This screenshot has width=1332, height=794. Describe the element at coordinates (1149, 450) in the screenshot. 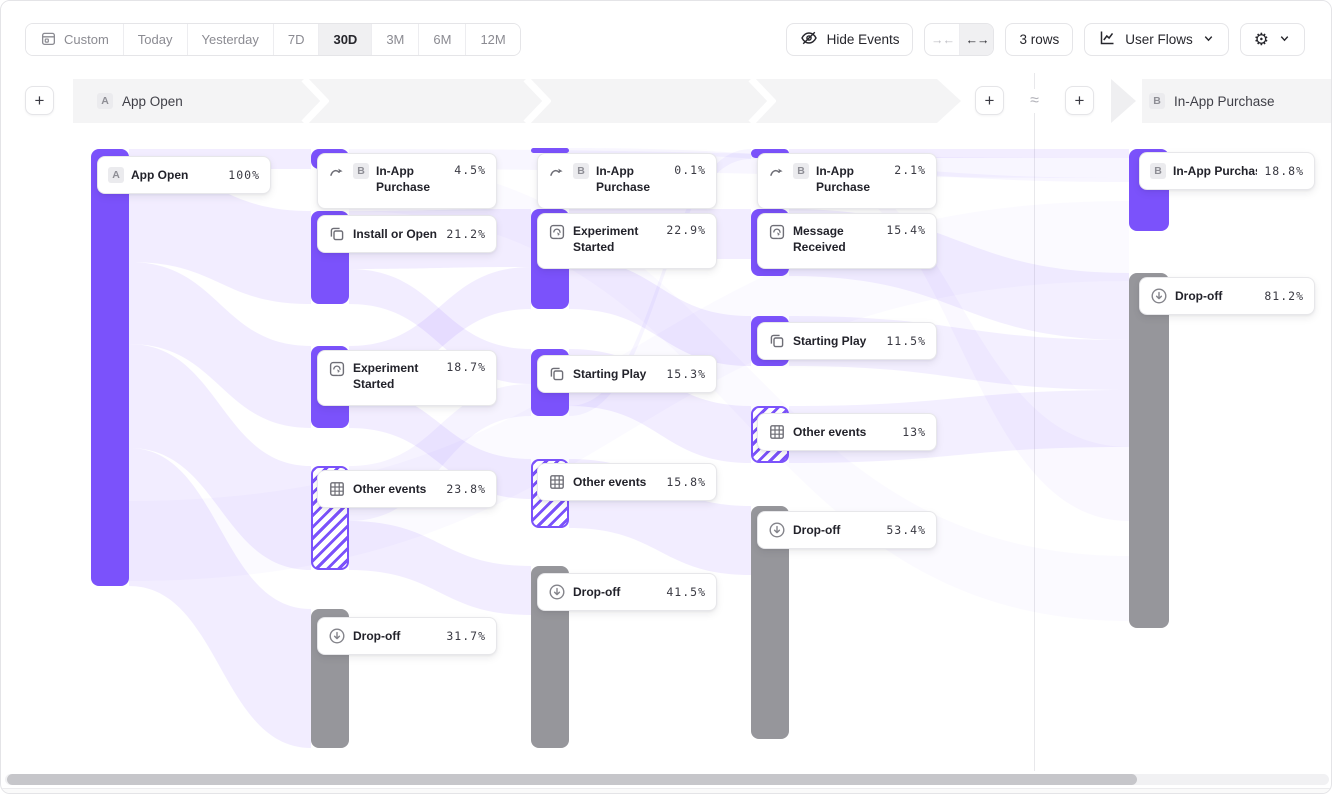

I see `flow-node-bar-target-drop-off` at that location.